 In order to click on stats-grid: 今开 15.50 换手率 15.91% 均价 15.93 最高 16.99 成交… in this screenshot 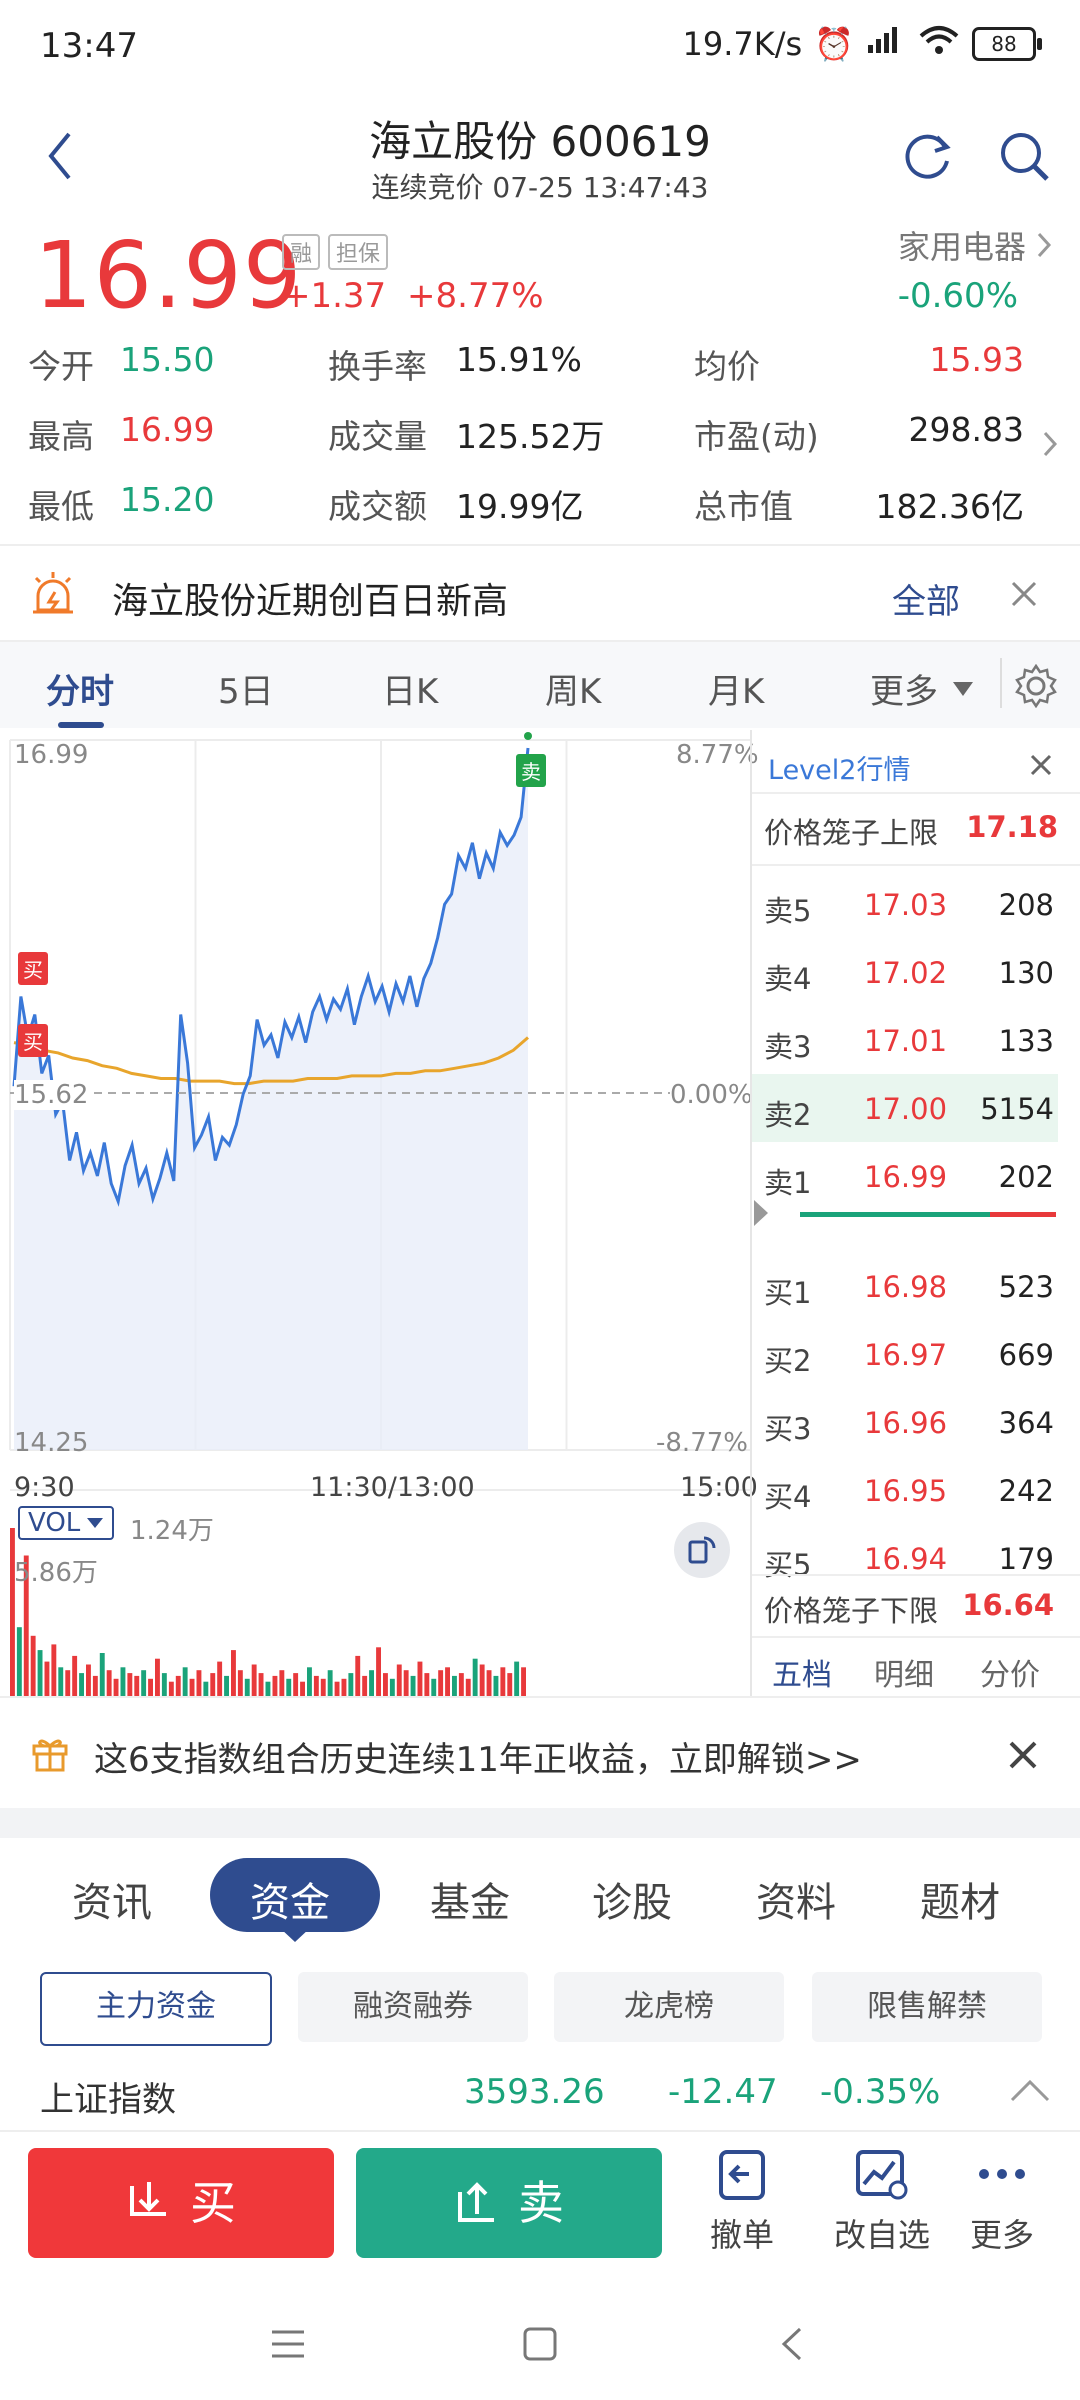, I will do `click(540, 440)`.